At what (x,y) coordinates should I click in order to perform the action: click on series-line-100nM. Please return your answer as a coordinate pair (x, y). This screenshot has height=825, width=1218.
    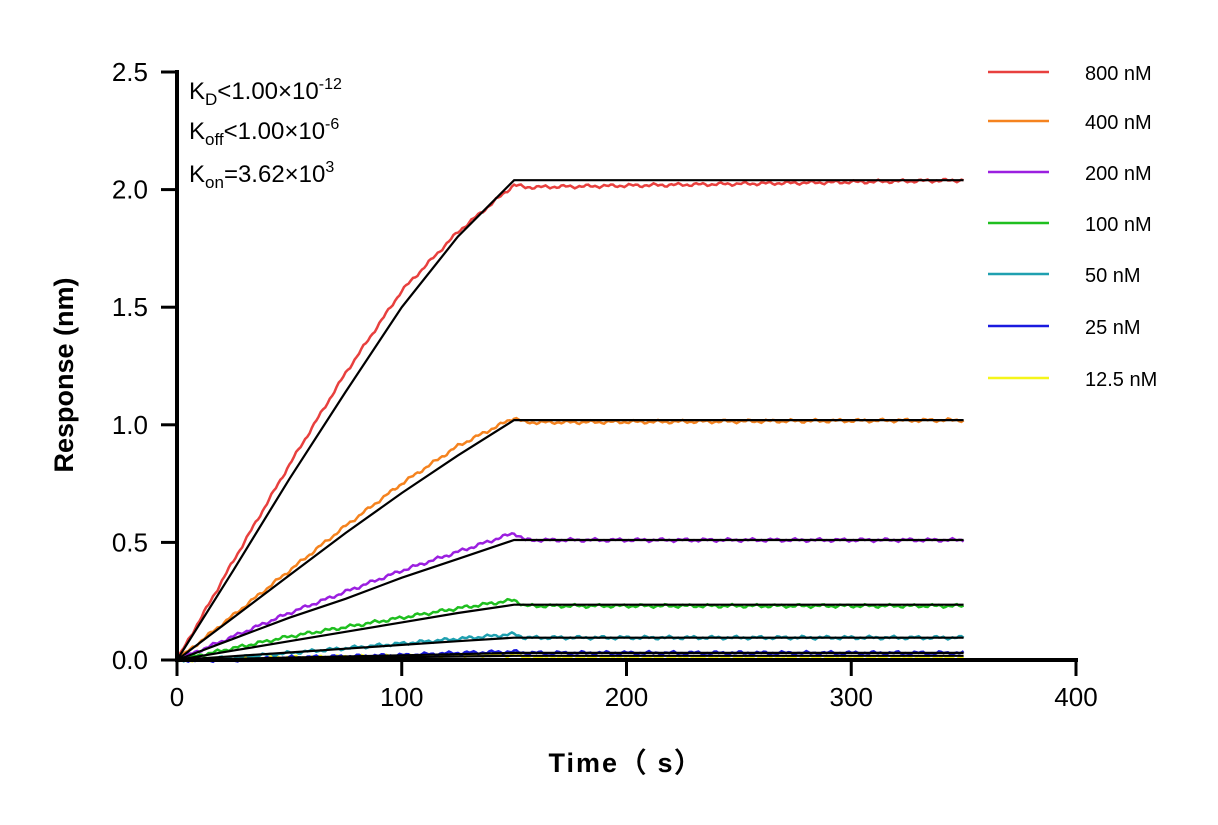
    Looking at the image, I should click on (570, 630).